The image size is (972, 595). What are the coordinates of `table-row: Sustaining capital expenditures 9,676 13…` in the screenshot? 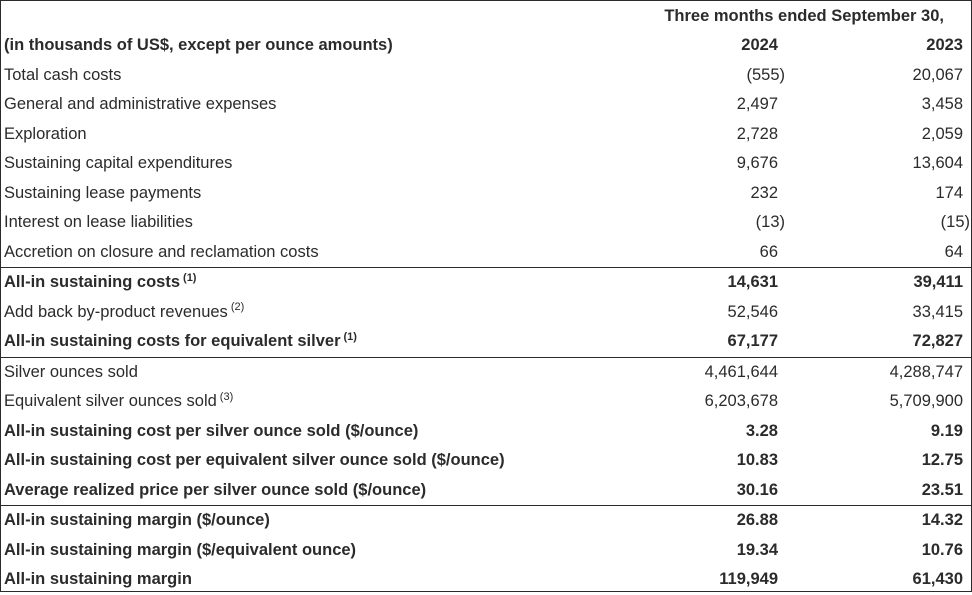 It's located at (486, 164).